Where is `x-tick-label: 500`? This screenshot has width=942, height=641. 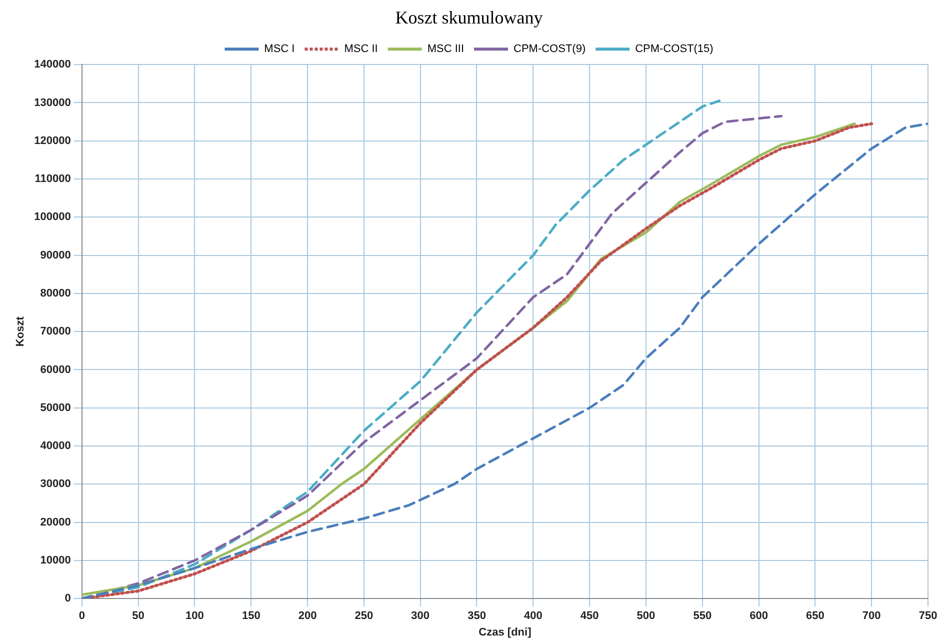 x-tick-label: 500 is located at coordinates (646, 616).